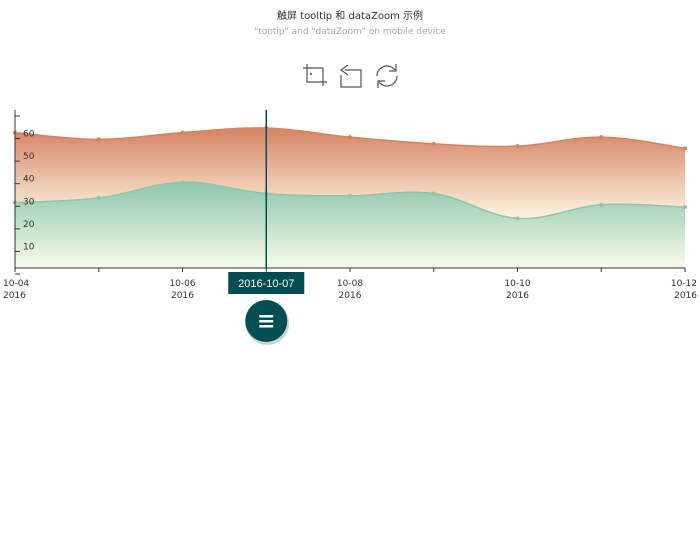  I want to click on toolbox, so click(352, 76).